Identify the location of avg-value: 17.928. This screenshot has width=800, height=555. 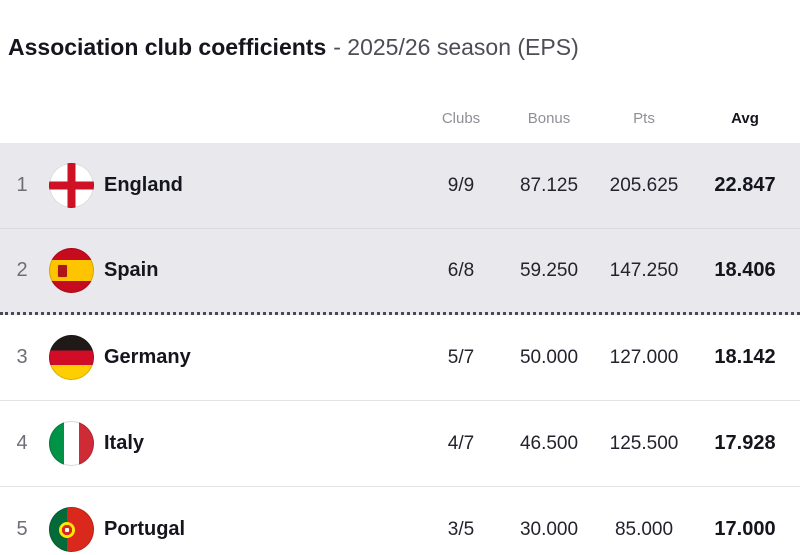
(745, 443).